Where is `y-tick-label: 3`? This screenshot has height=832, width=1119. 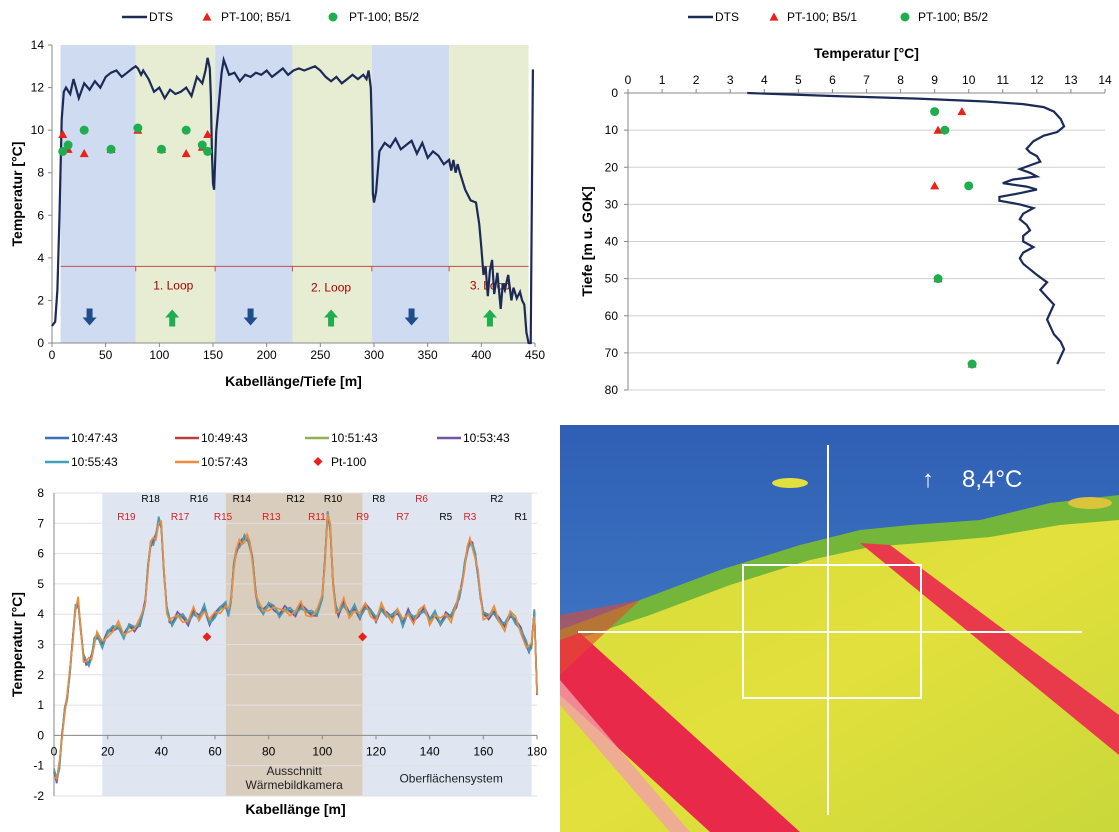
y-tick-label: 3 is located at coordinates (40, 645).